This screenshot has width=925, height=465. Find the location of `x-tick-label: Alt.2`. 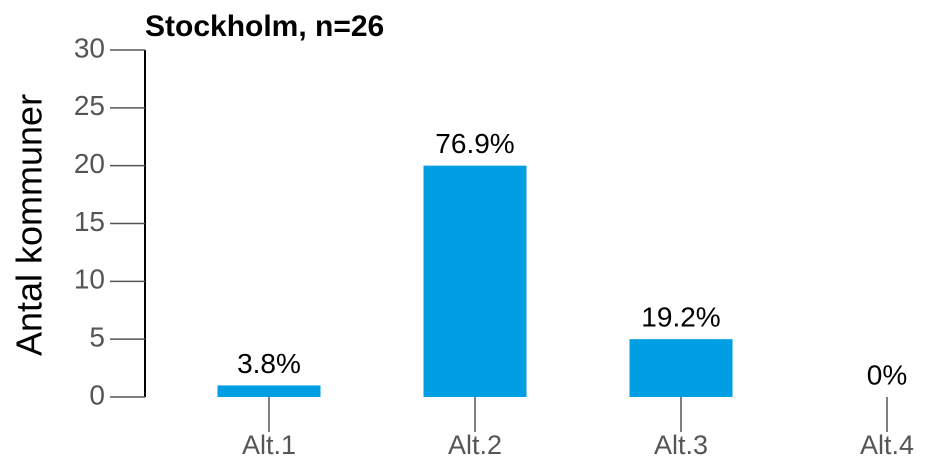

x-tick-label: Alt.2 is located at coordinates (475, 445).